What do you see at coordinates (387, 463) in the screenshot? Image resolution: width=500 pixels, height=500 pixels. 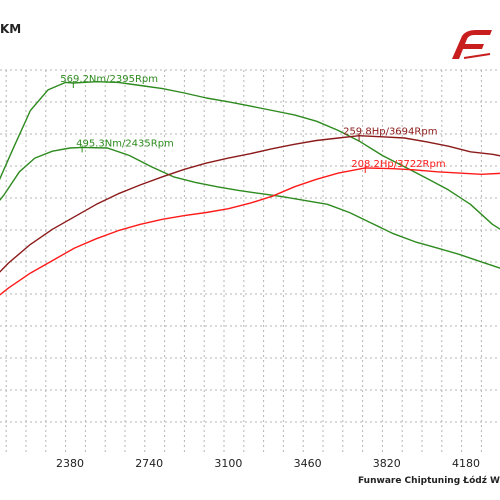 I see `x-tick-label: 3820` at bounding box center [387, 463].